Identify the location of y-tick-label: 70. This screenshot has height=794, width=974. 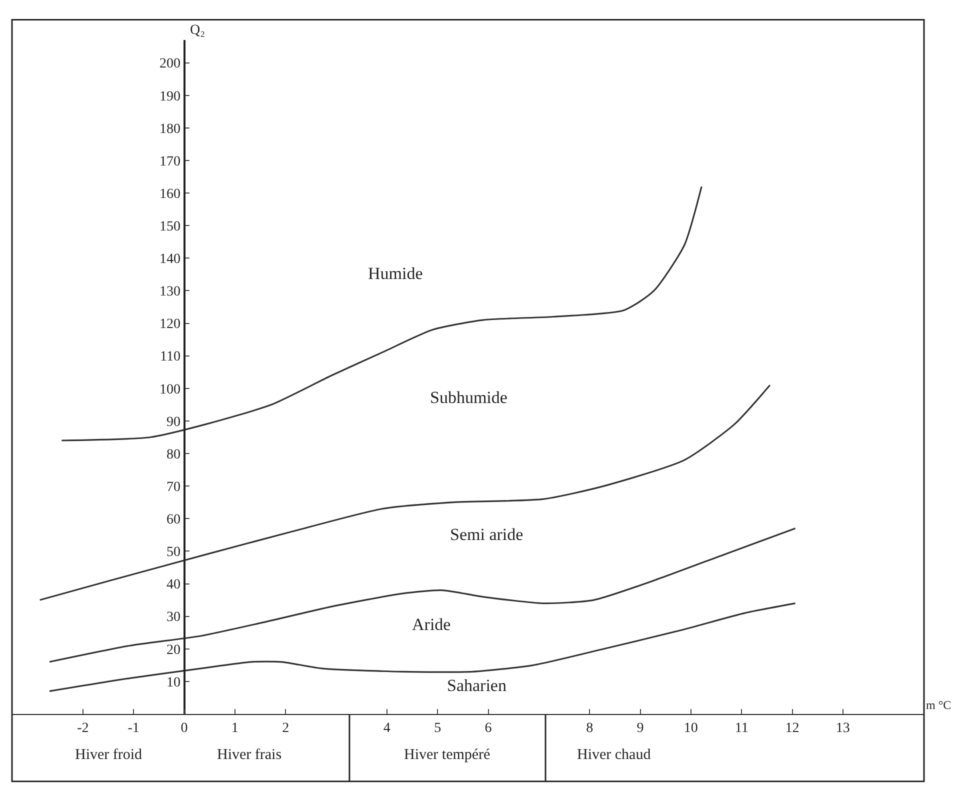
(173, 487).